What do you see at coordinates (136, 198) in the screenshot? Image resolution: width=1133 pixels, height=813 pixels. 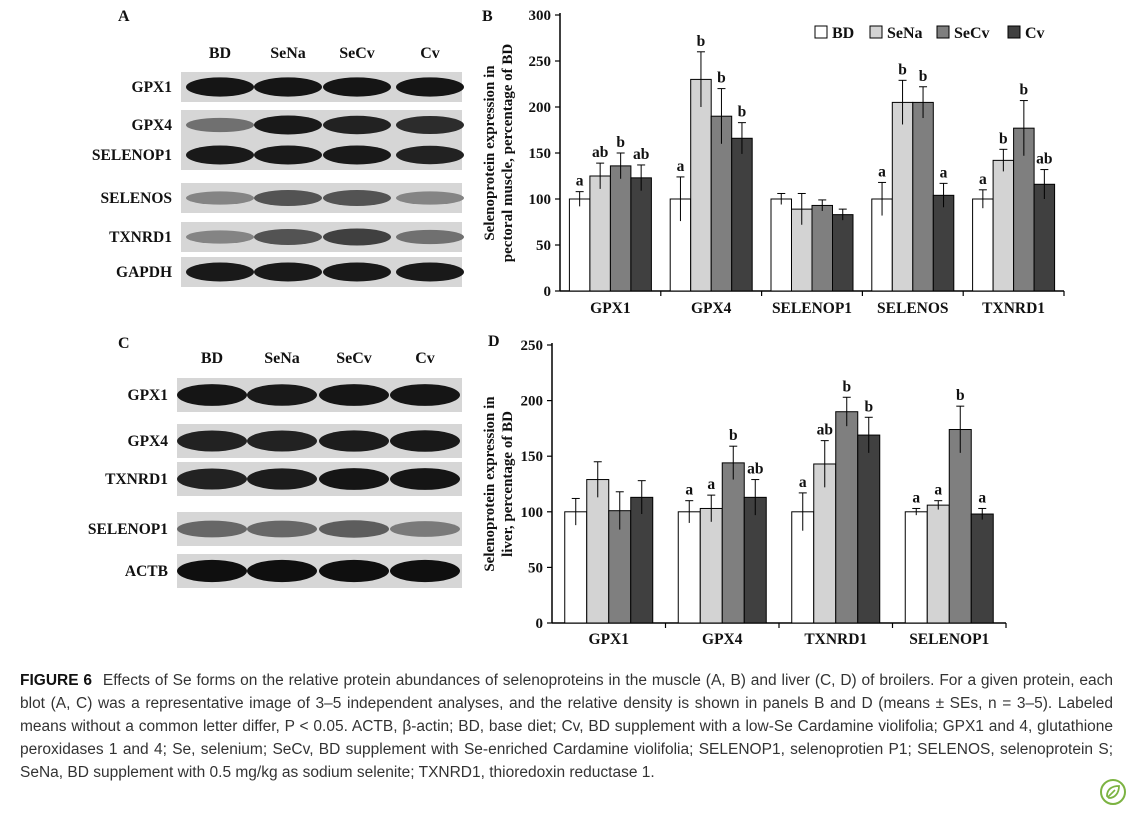 I see `blot-row-label-selenos: SELENOS` at bounding box center [136, 198].